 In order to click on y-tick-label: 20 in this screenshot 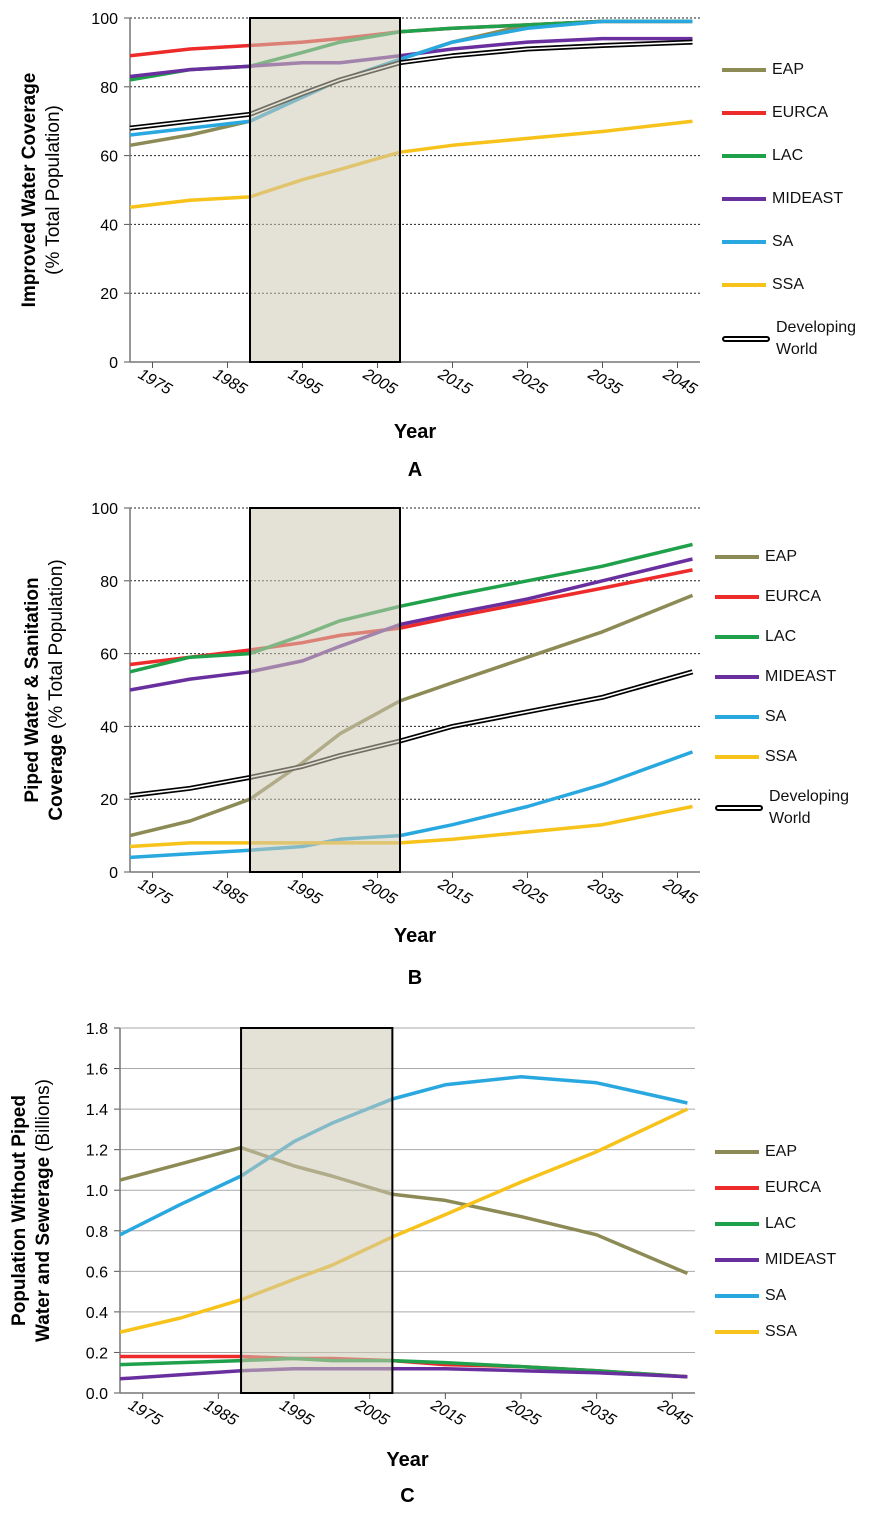, I will do `click(109, 294)`.